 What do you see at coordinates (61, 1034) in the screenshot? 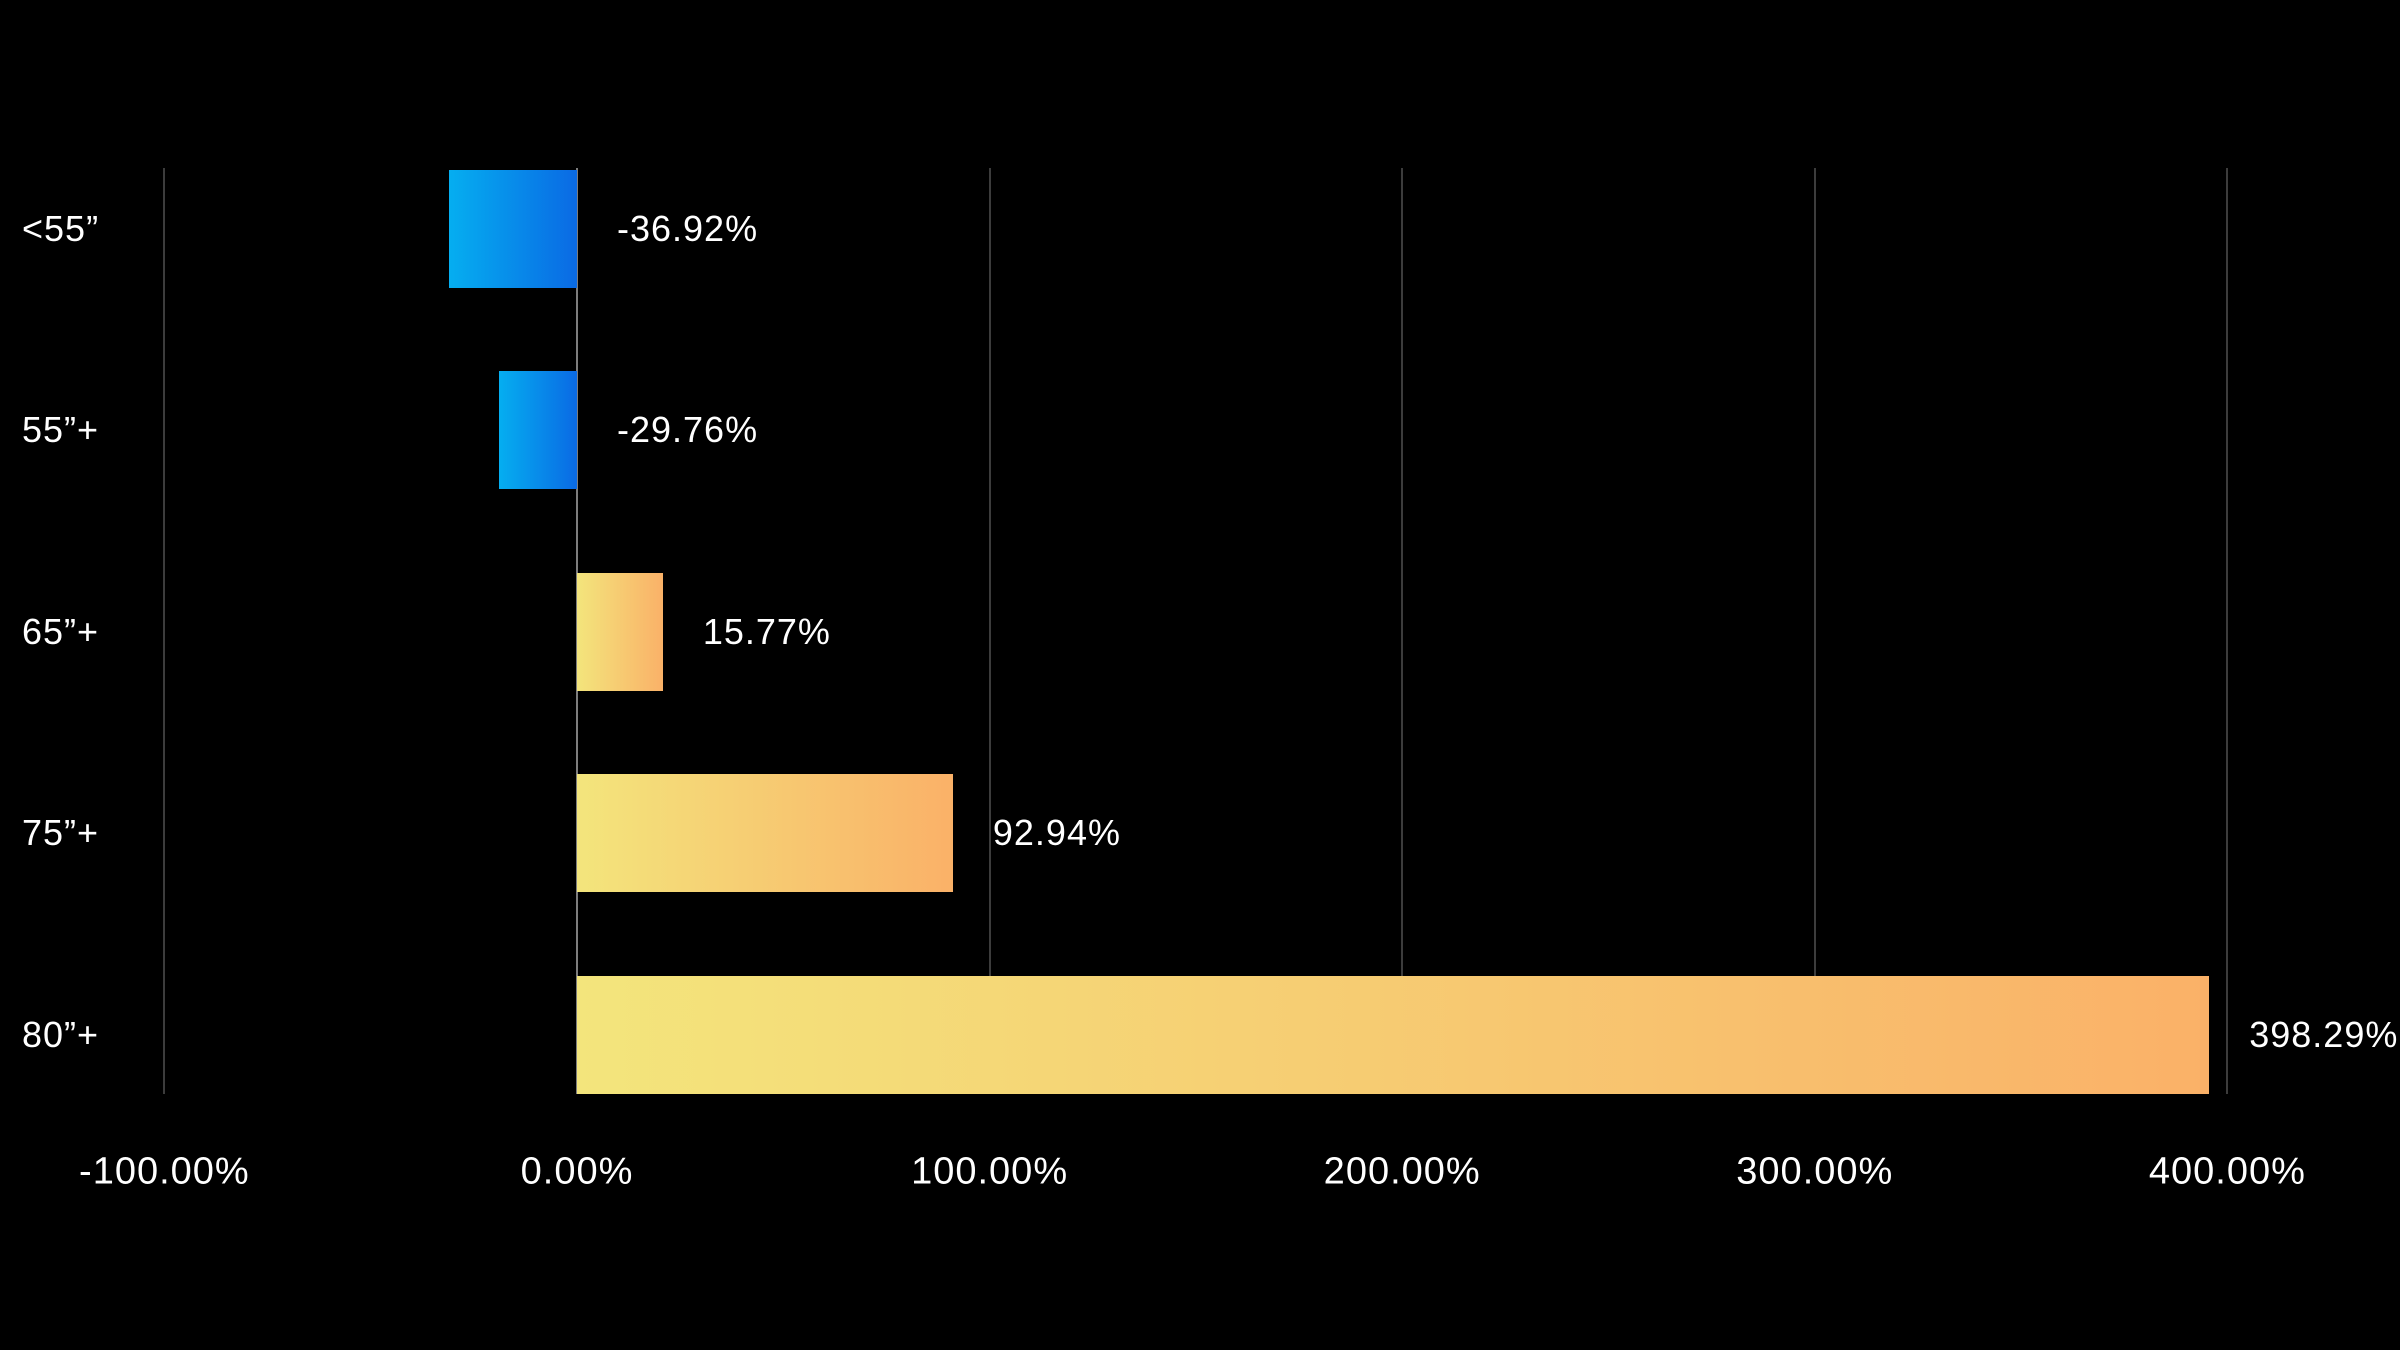
I see `category-label: 80”+` at bounding box center [61, 1034].